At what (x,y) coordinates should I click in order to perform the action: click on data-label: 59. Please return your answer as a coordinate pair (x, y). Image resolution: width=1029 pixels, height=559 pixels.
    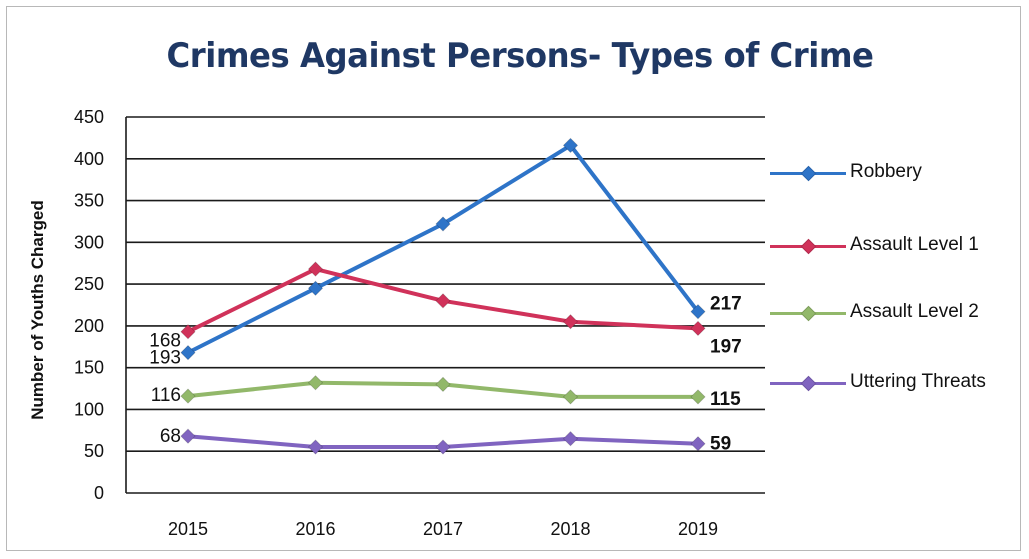
    Looking at the image, I should click on (720, 444).